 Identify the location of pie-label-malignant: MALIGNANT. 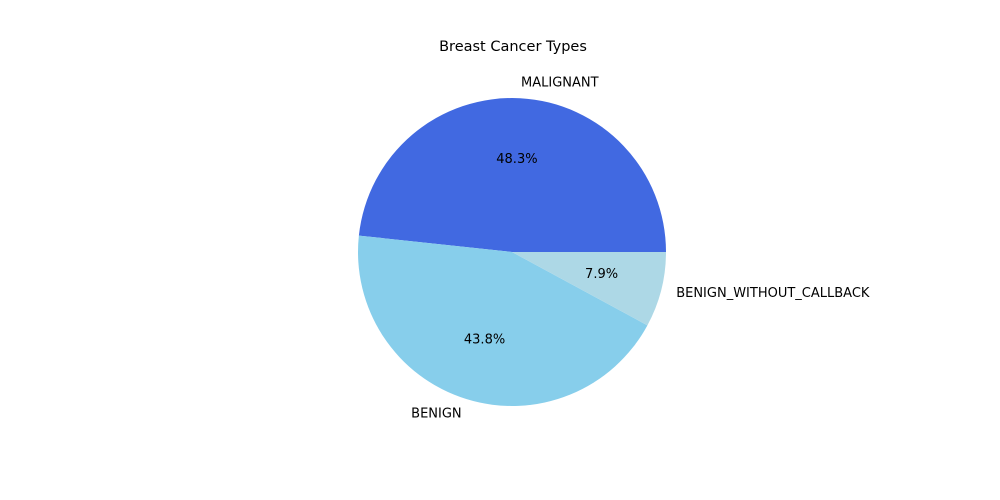
(560, 82).